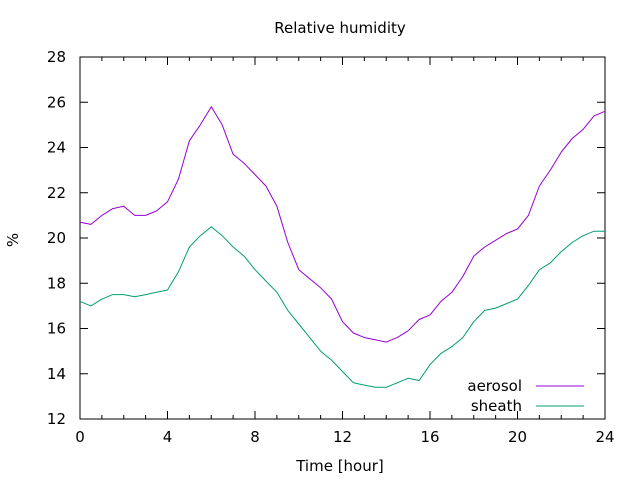 The image size is (640, 480). What do you see at coordinates (56, 283) in the screenshot?
I see `y-tick-label: 18` at bounding box center [56, 283].